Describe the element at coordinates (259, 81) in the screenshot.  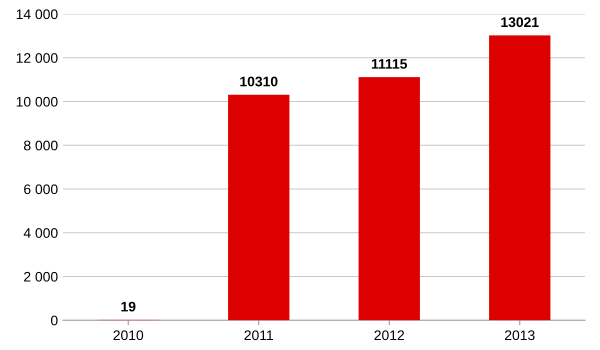
I see `data-label: 10310` at that location.